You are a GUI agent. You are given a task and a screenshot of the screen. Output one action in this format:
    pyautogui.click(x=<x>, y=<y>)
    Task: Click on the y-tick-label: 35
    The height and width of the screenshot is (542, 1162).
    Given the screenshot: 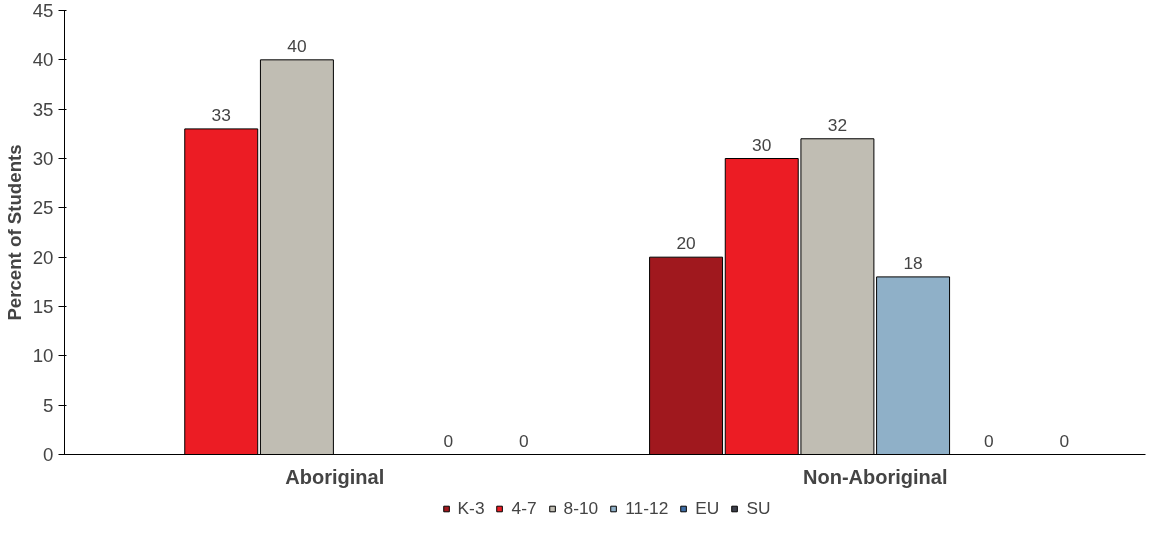 What is the action you would take?
    pyautogui.click(x=43, y=109)
    